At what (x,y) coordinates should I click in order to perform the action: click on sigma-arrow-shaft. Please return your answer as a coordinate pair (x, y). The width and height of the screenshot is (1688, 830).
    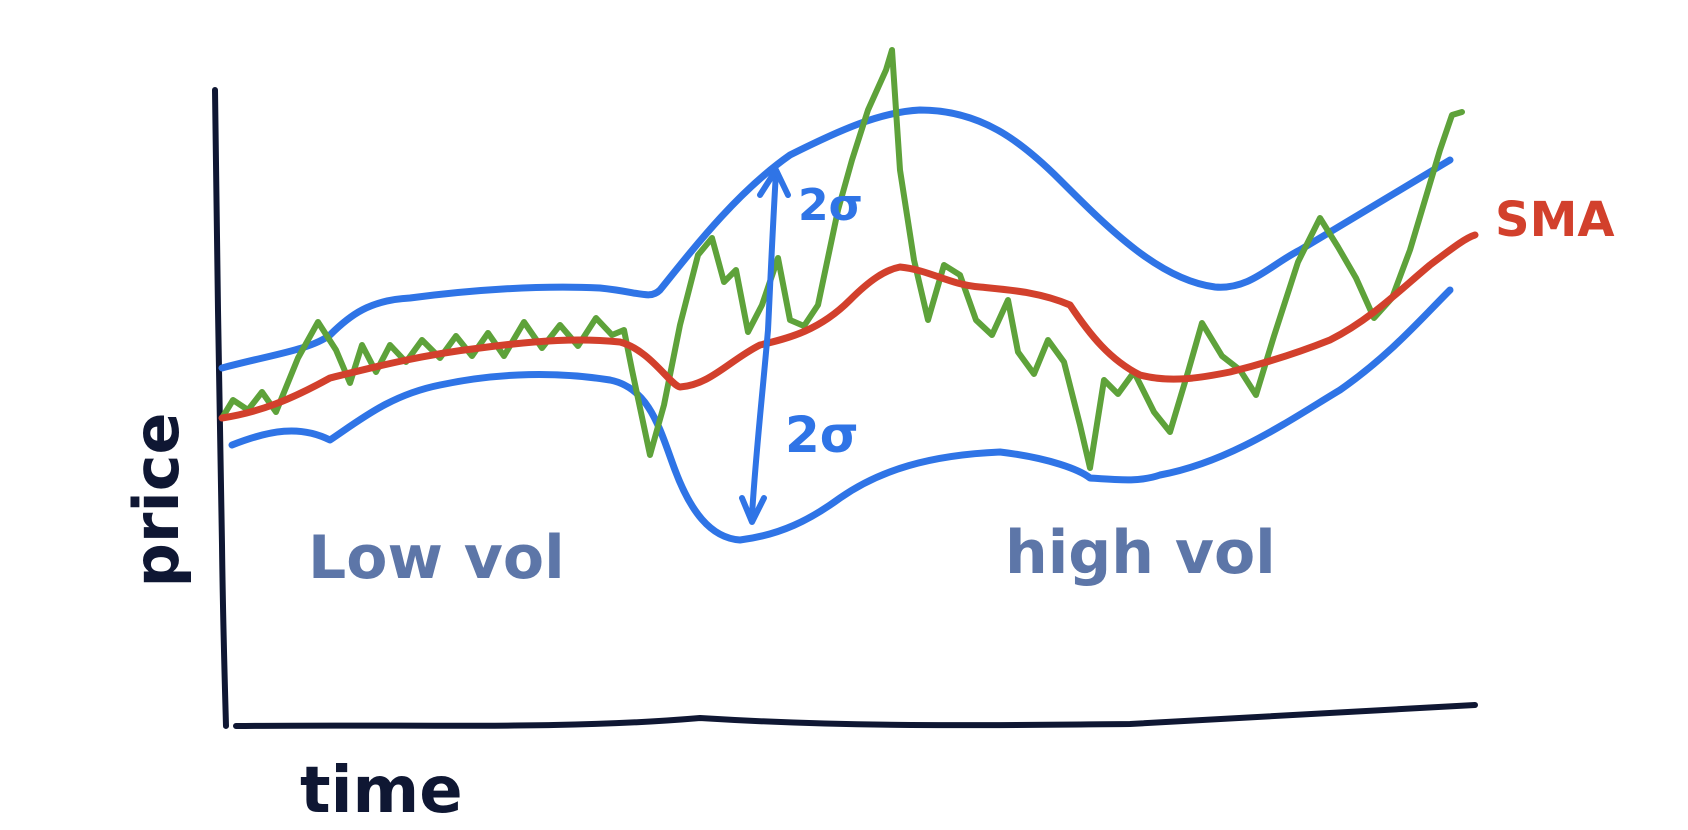
    Looking at the image, I should click on (764, 343).